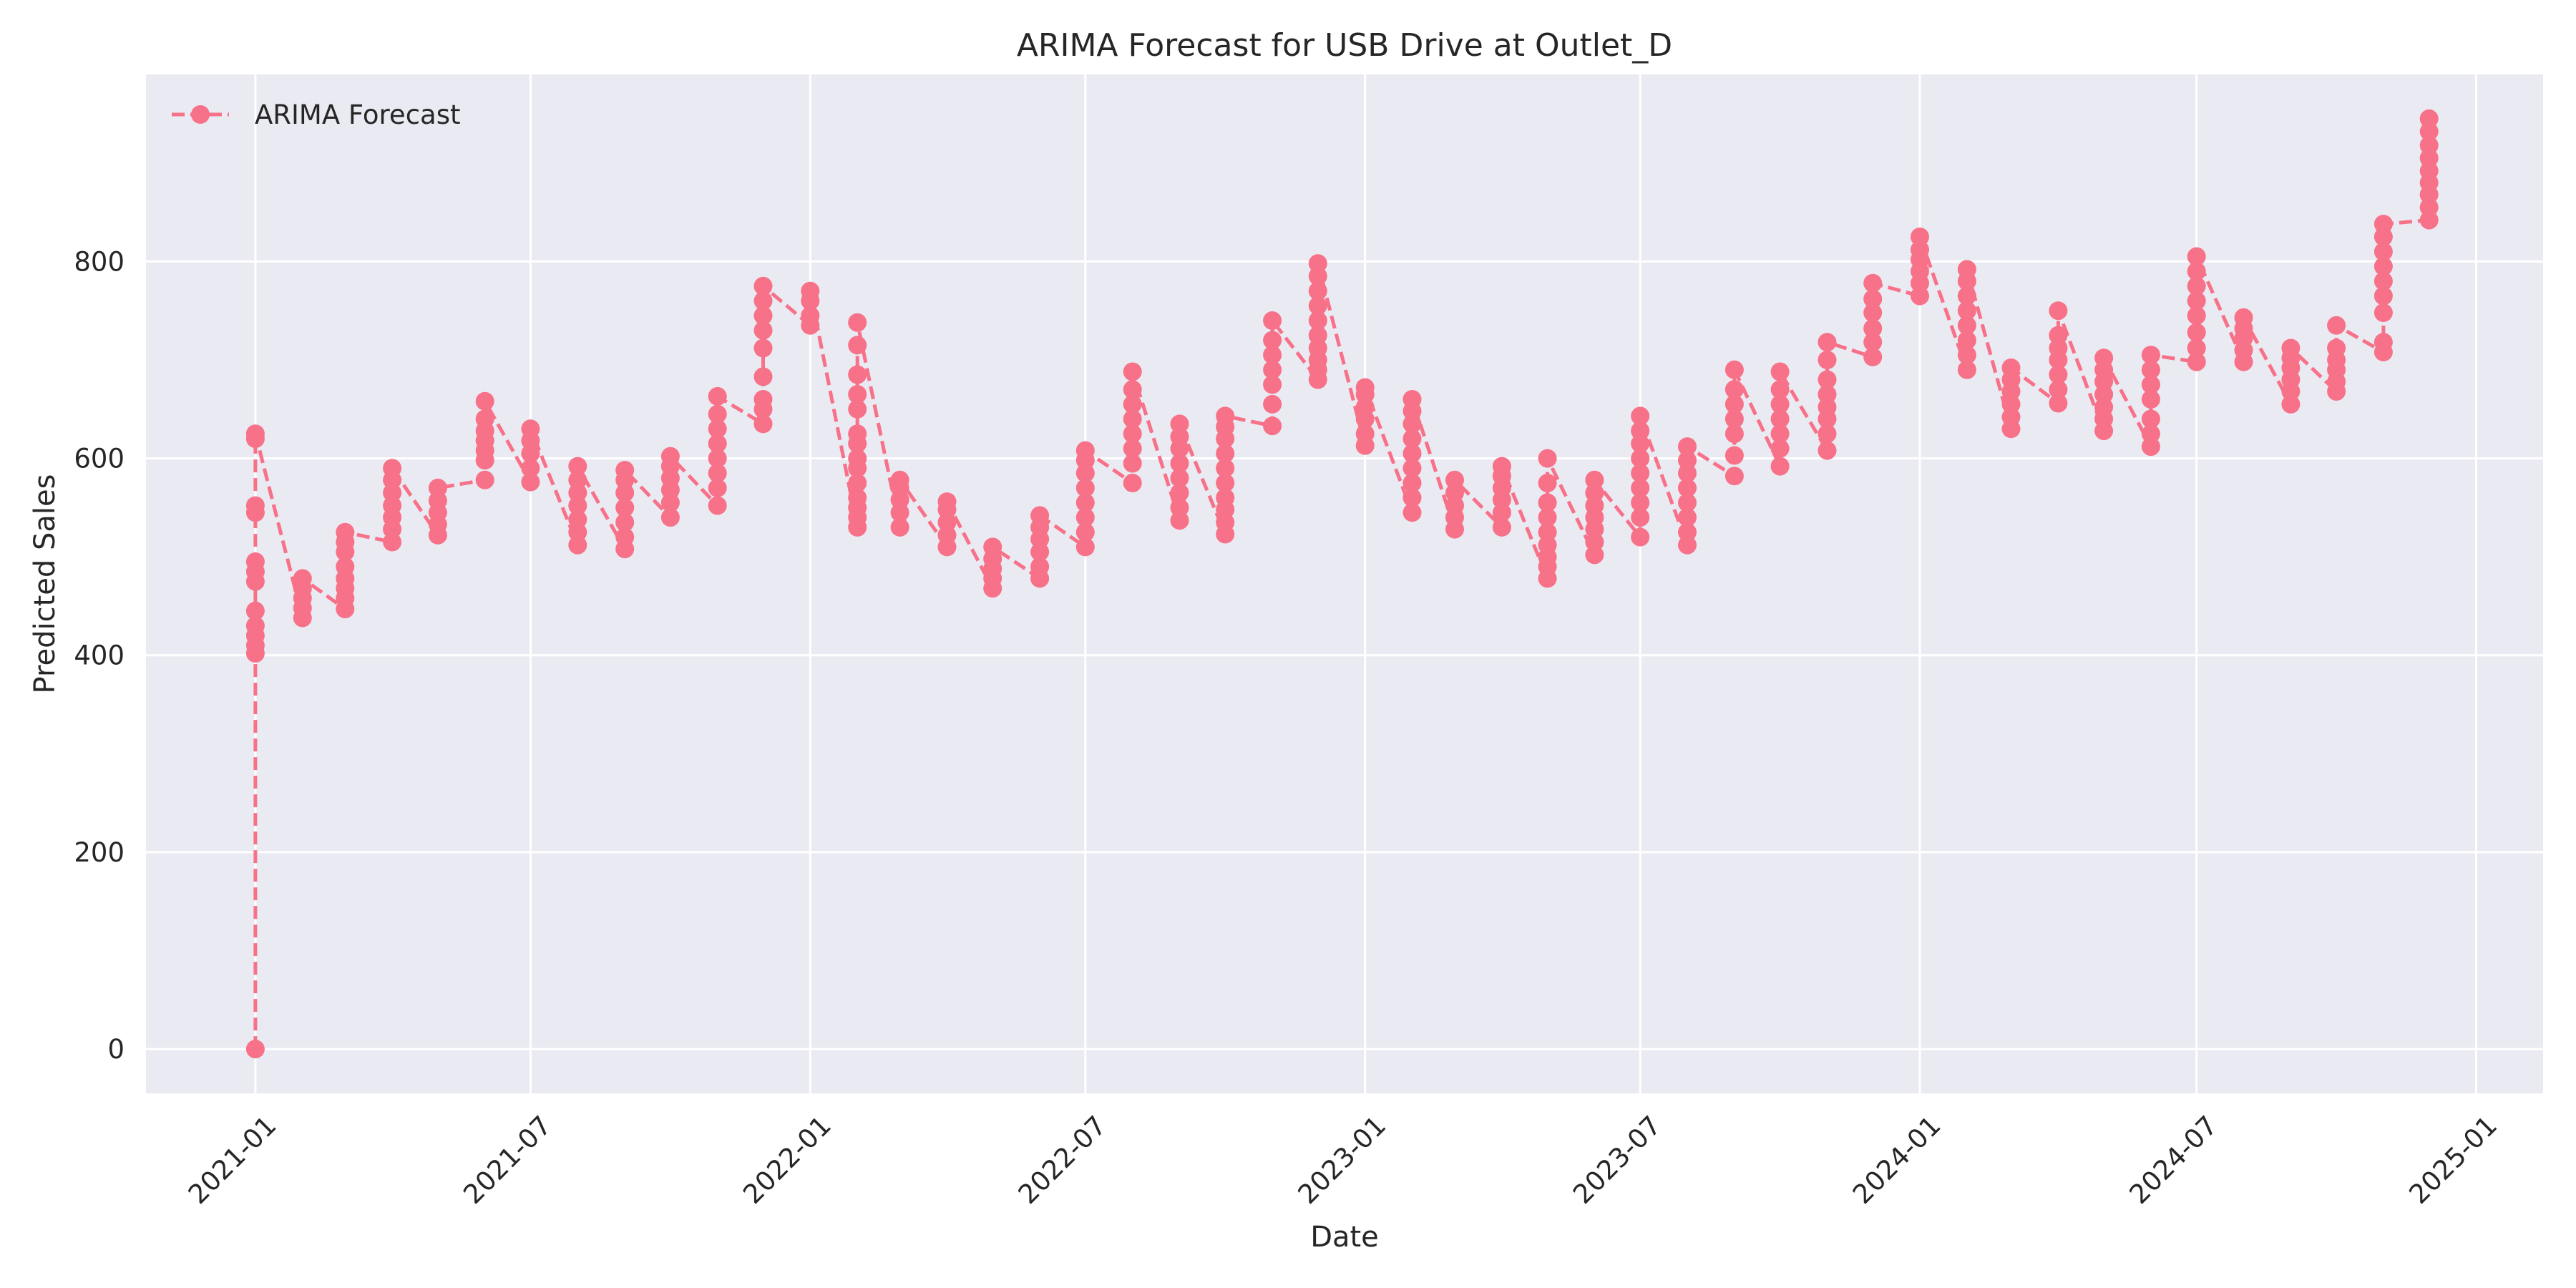 The height and width of the screenshot is (1288, 2576). What do you see at coordinates (358, 114) in the screenshot?
I see `legend-label: ARIMA Forecast` at bounding box center [358, 114].